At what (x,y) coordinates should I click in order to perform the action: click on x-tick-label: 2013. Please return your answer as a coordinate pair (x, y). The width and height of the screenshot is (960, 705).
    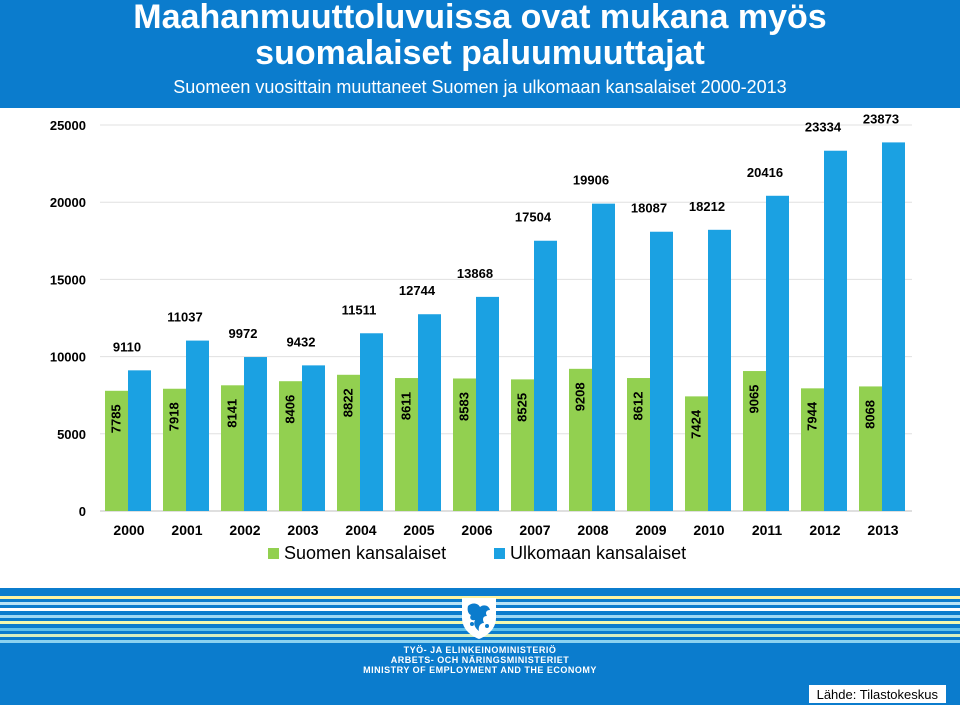
    Looking at the image, I should click on (882, 530).